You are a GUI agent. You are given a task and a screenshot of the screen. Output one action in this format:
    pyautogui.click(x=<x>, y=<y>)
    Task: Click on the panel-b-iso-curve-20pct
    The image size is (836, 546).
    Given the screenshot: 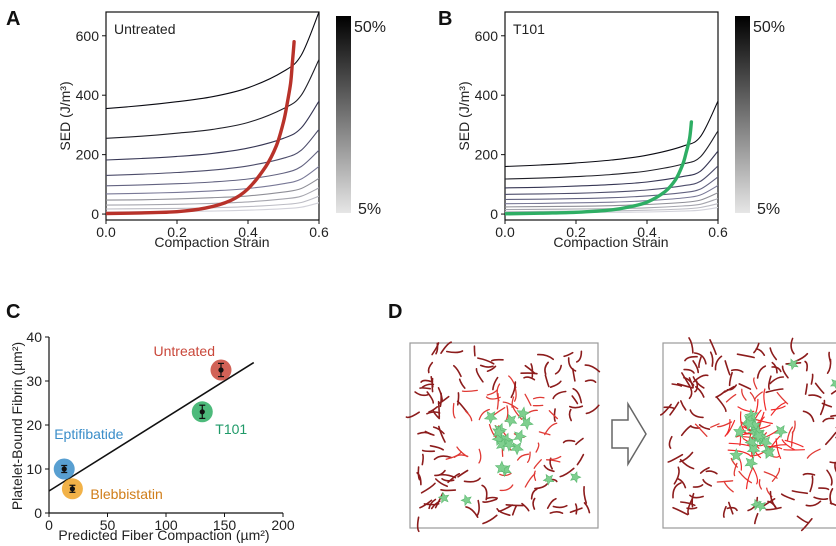 What is the action you would take?
    pyautogui.click(x=611, y=200)
    